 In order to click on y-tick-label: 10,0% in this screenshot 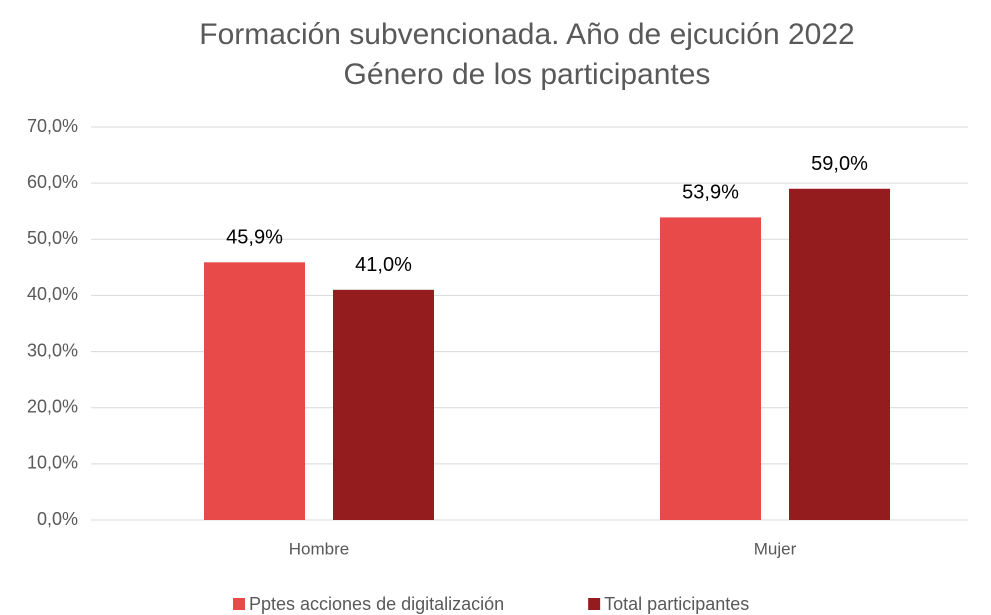, I will do `click(52, 463)`.